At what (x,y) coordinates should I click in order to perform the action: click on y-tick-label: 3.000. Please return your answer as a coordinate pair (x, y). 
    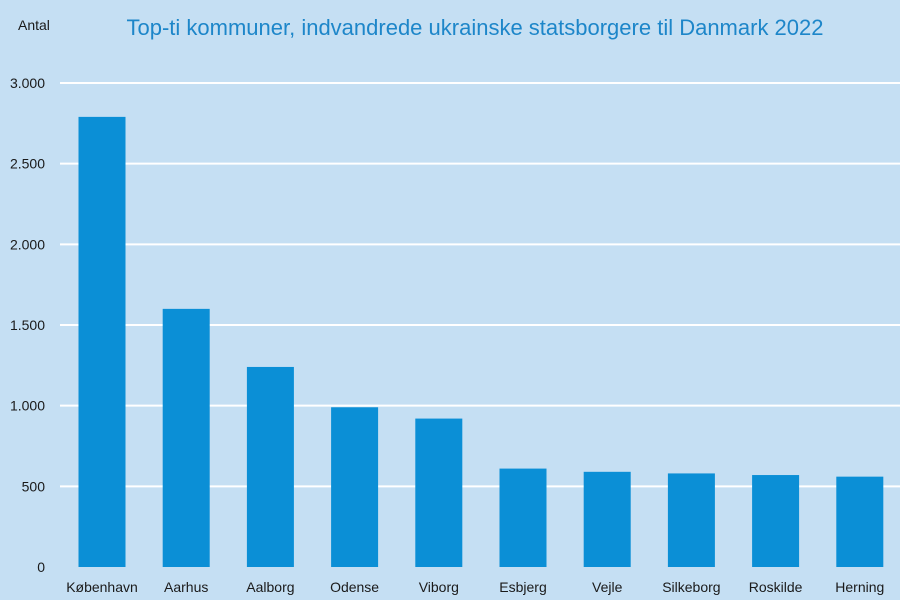
    Looking at the image, I should click on (27, 83).